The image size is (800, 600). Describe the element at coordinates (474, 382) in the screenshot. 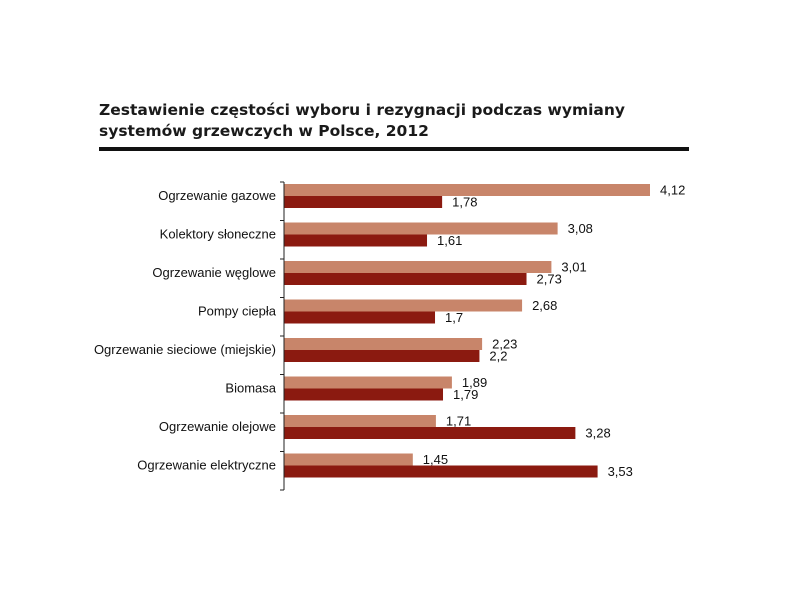

I see `data-label: 1,89` at that location.